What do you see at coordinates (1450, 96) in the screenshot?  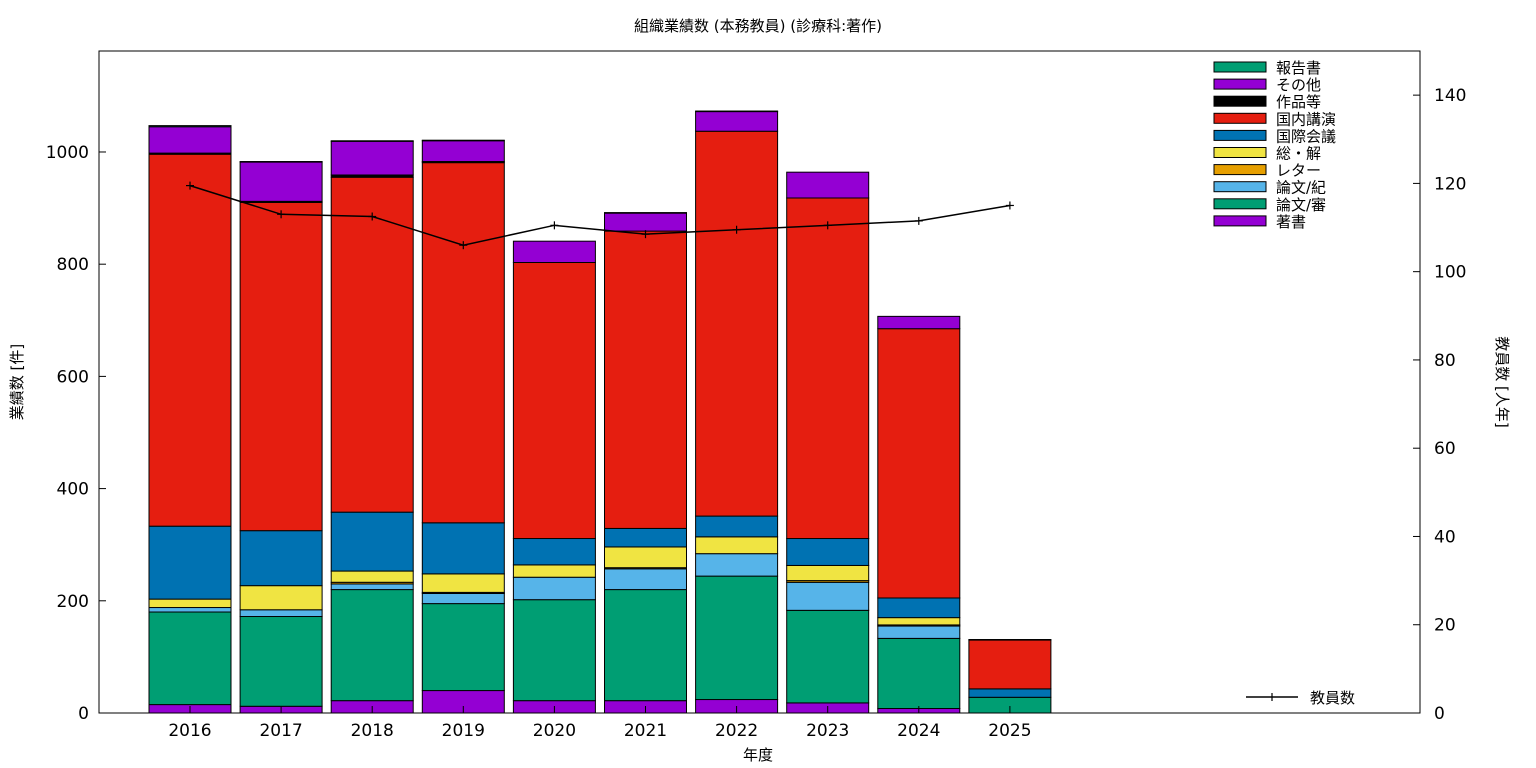 I see `y2-tick-label: 140` at bounding box center [1450, 96].